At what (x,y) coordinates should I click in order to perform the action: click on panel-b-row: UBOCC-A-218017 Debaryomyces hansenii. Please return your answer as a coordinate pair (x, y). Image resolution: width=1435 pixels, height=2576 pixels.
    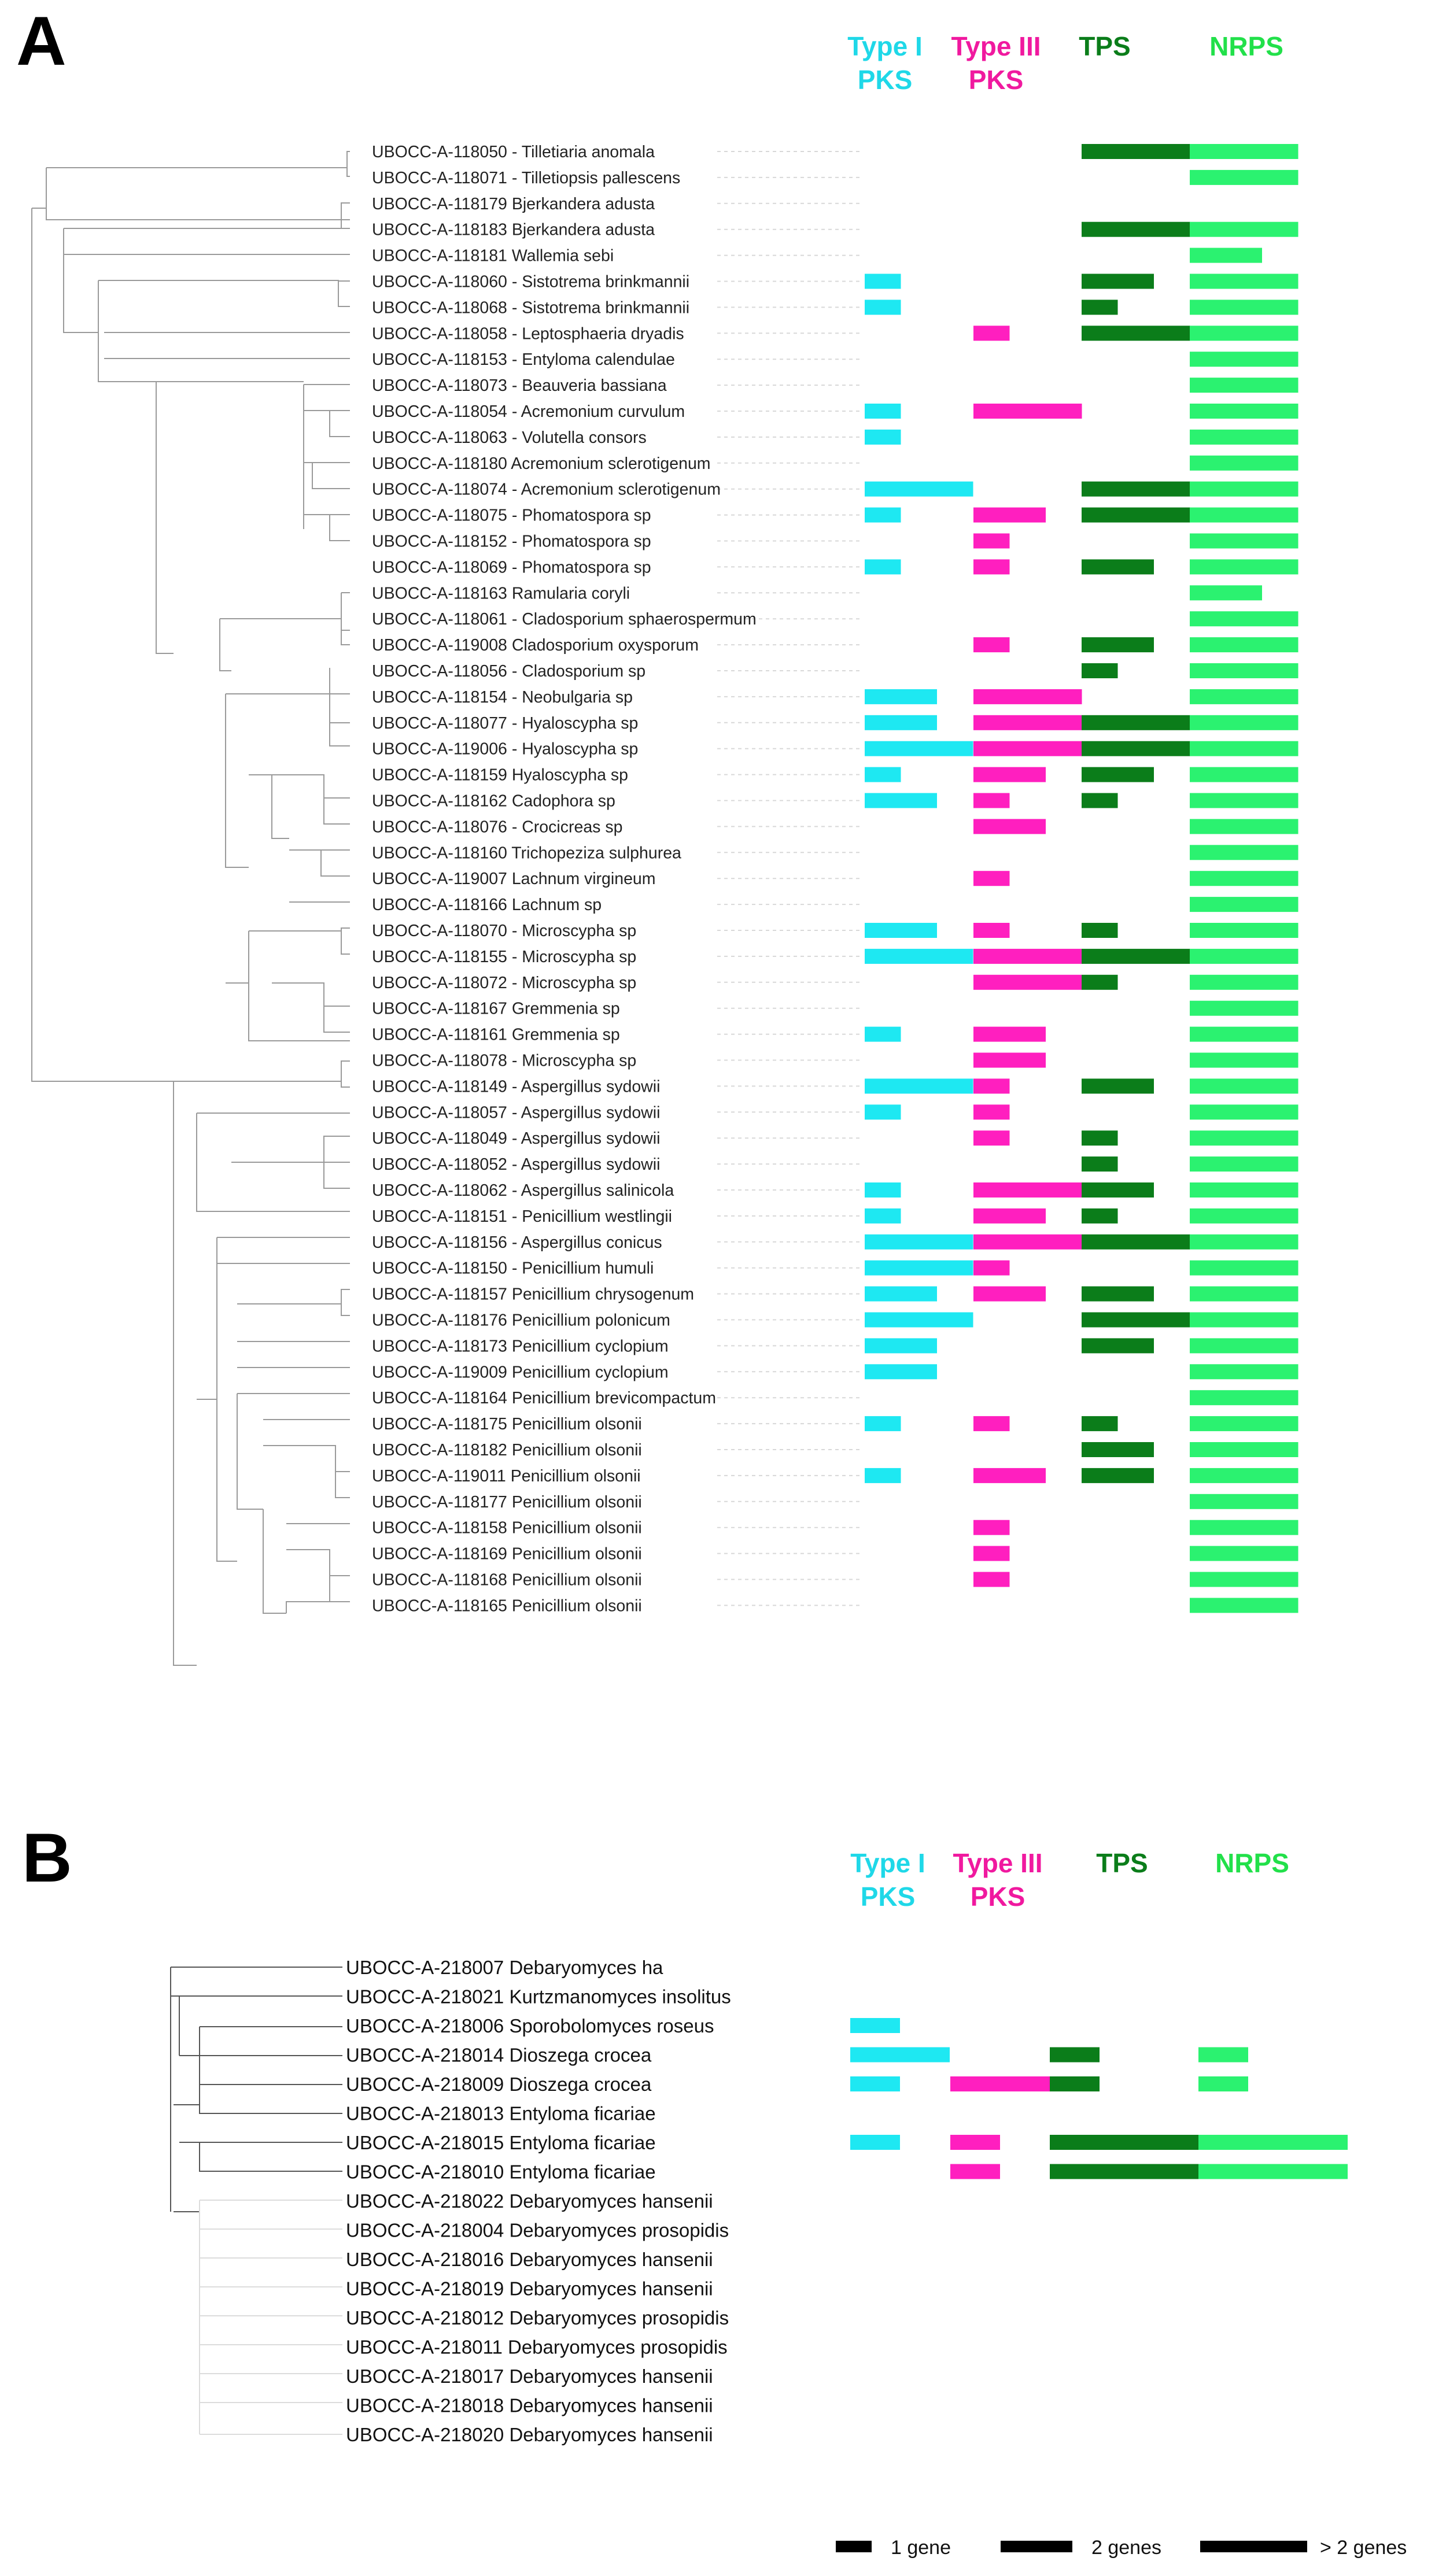
    Looking at the image, I should click on (529, 2376).